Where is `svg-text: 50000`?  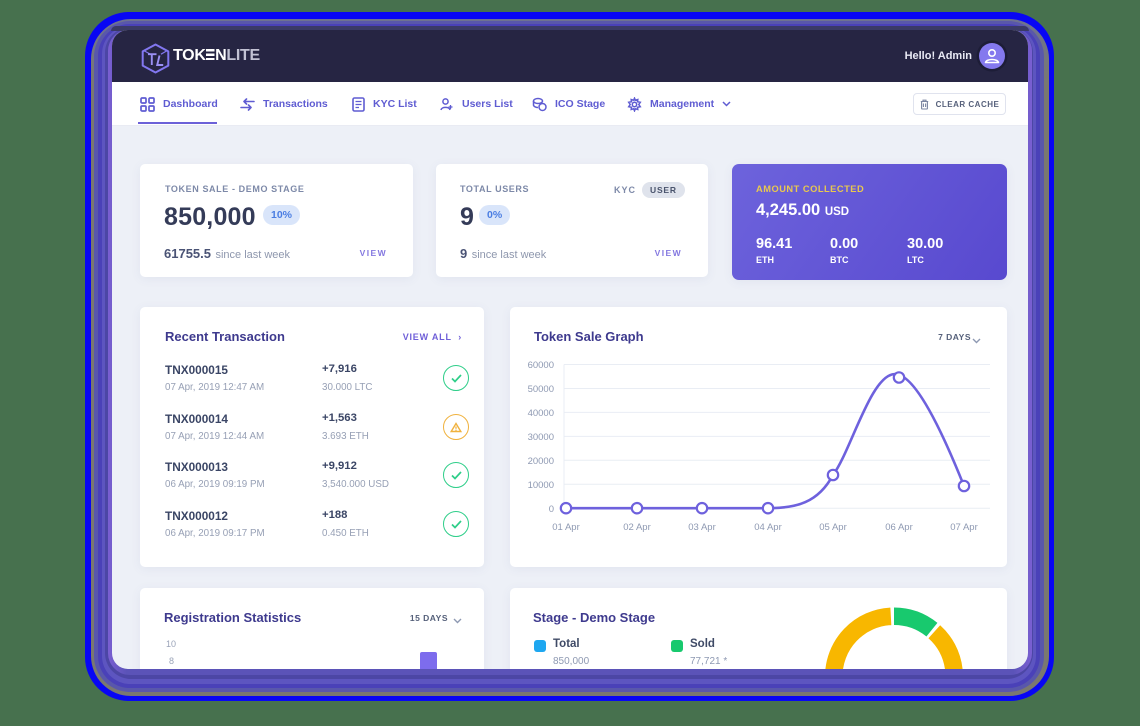 svg-text: 50000 is located at coordinates (541, 389).